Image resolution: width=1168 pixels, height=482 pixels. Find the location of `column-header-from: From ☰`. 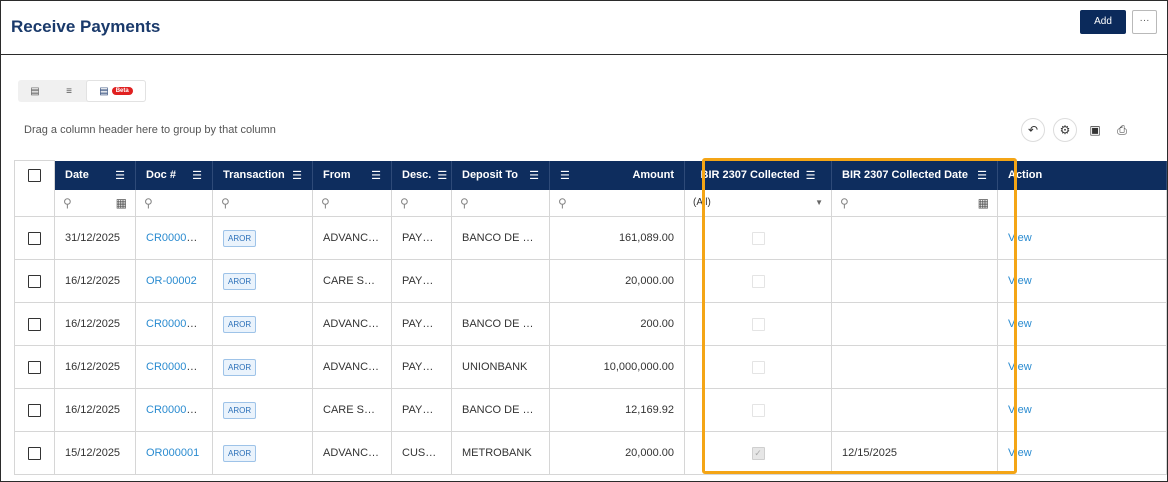

column-header-from: From ☰ is located at coordinates (352, 175).